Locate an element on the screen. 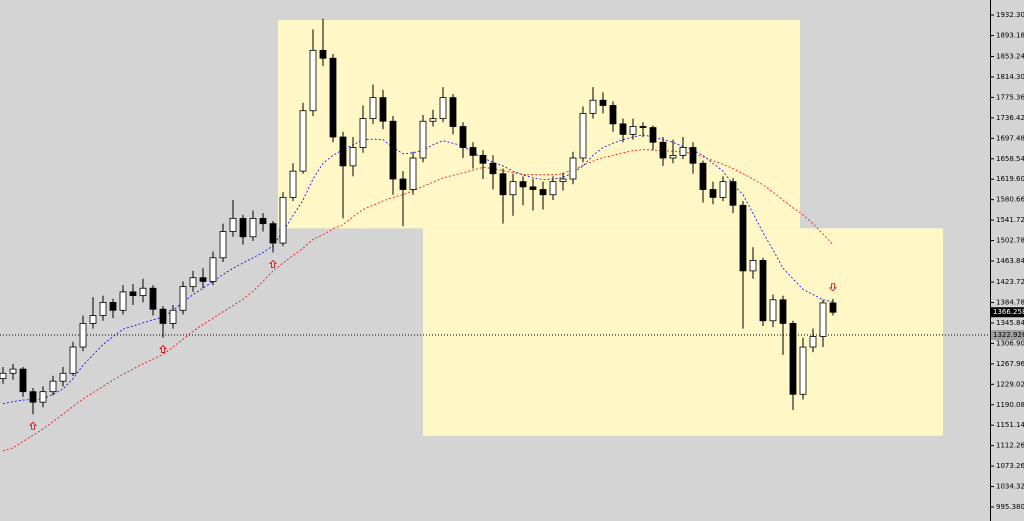 The image size is (1024, 521). y-tick-label: 1345.840 is located at coordinates (1010, 323).